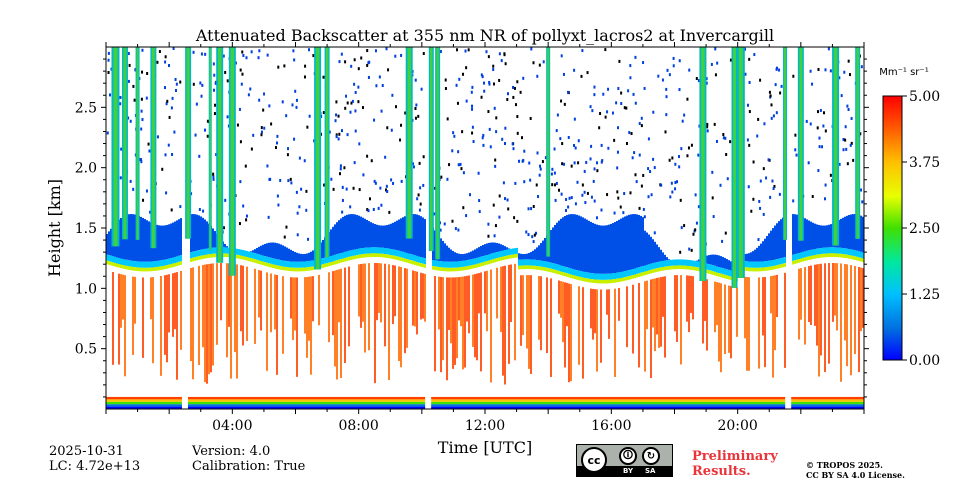  I want to click on attribution-icon: 🛈, so click(628, 456).